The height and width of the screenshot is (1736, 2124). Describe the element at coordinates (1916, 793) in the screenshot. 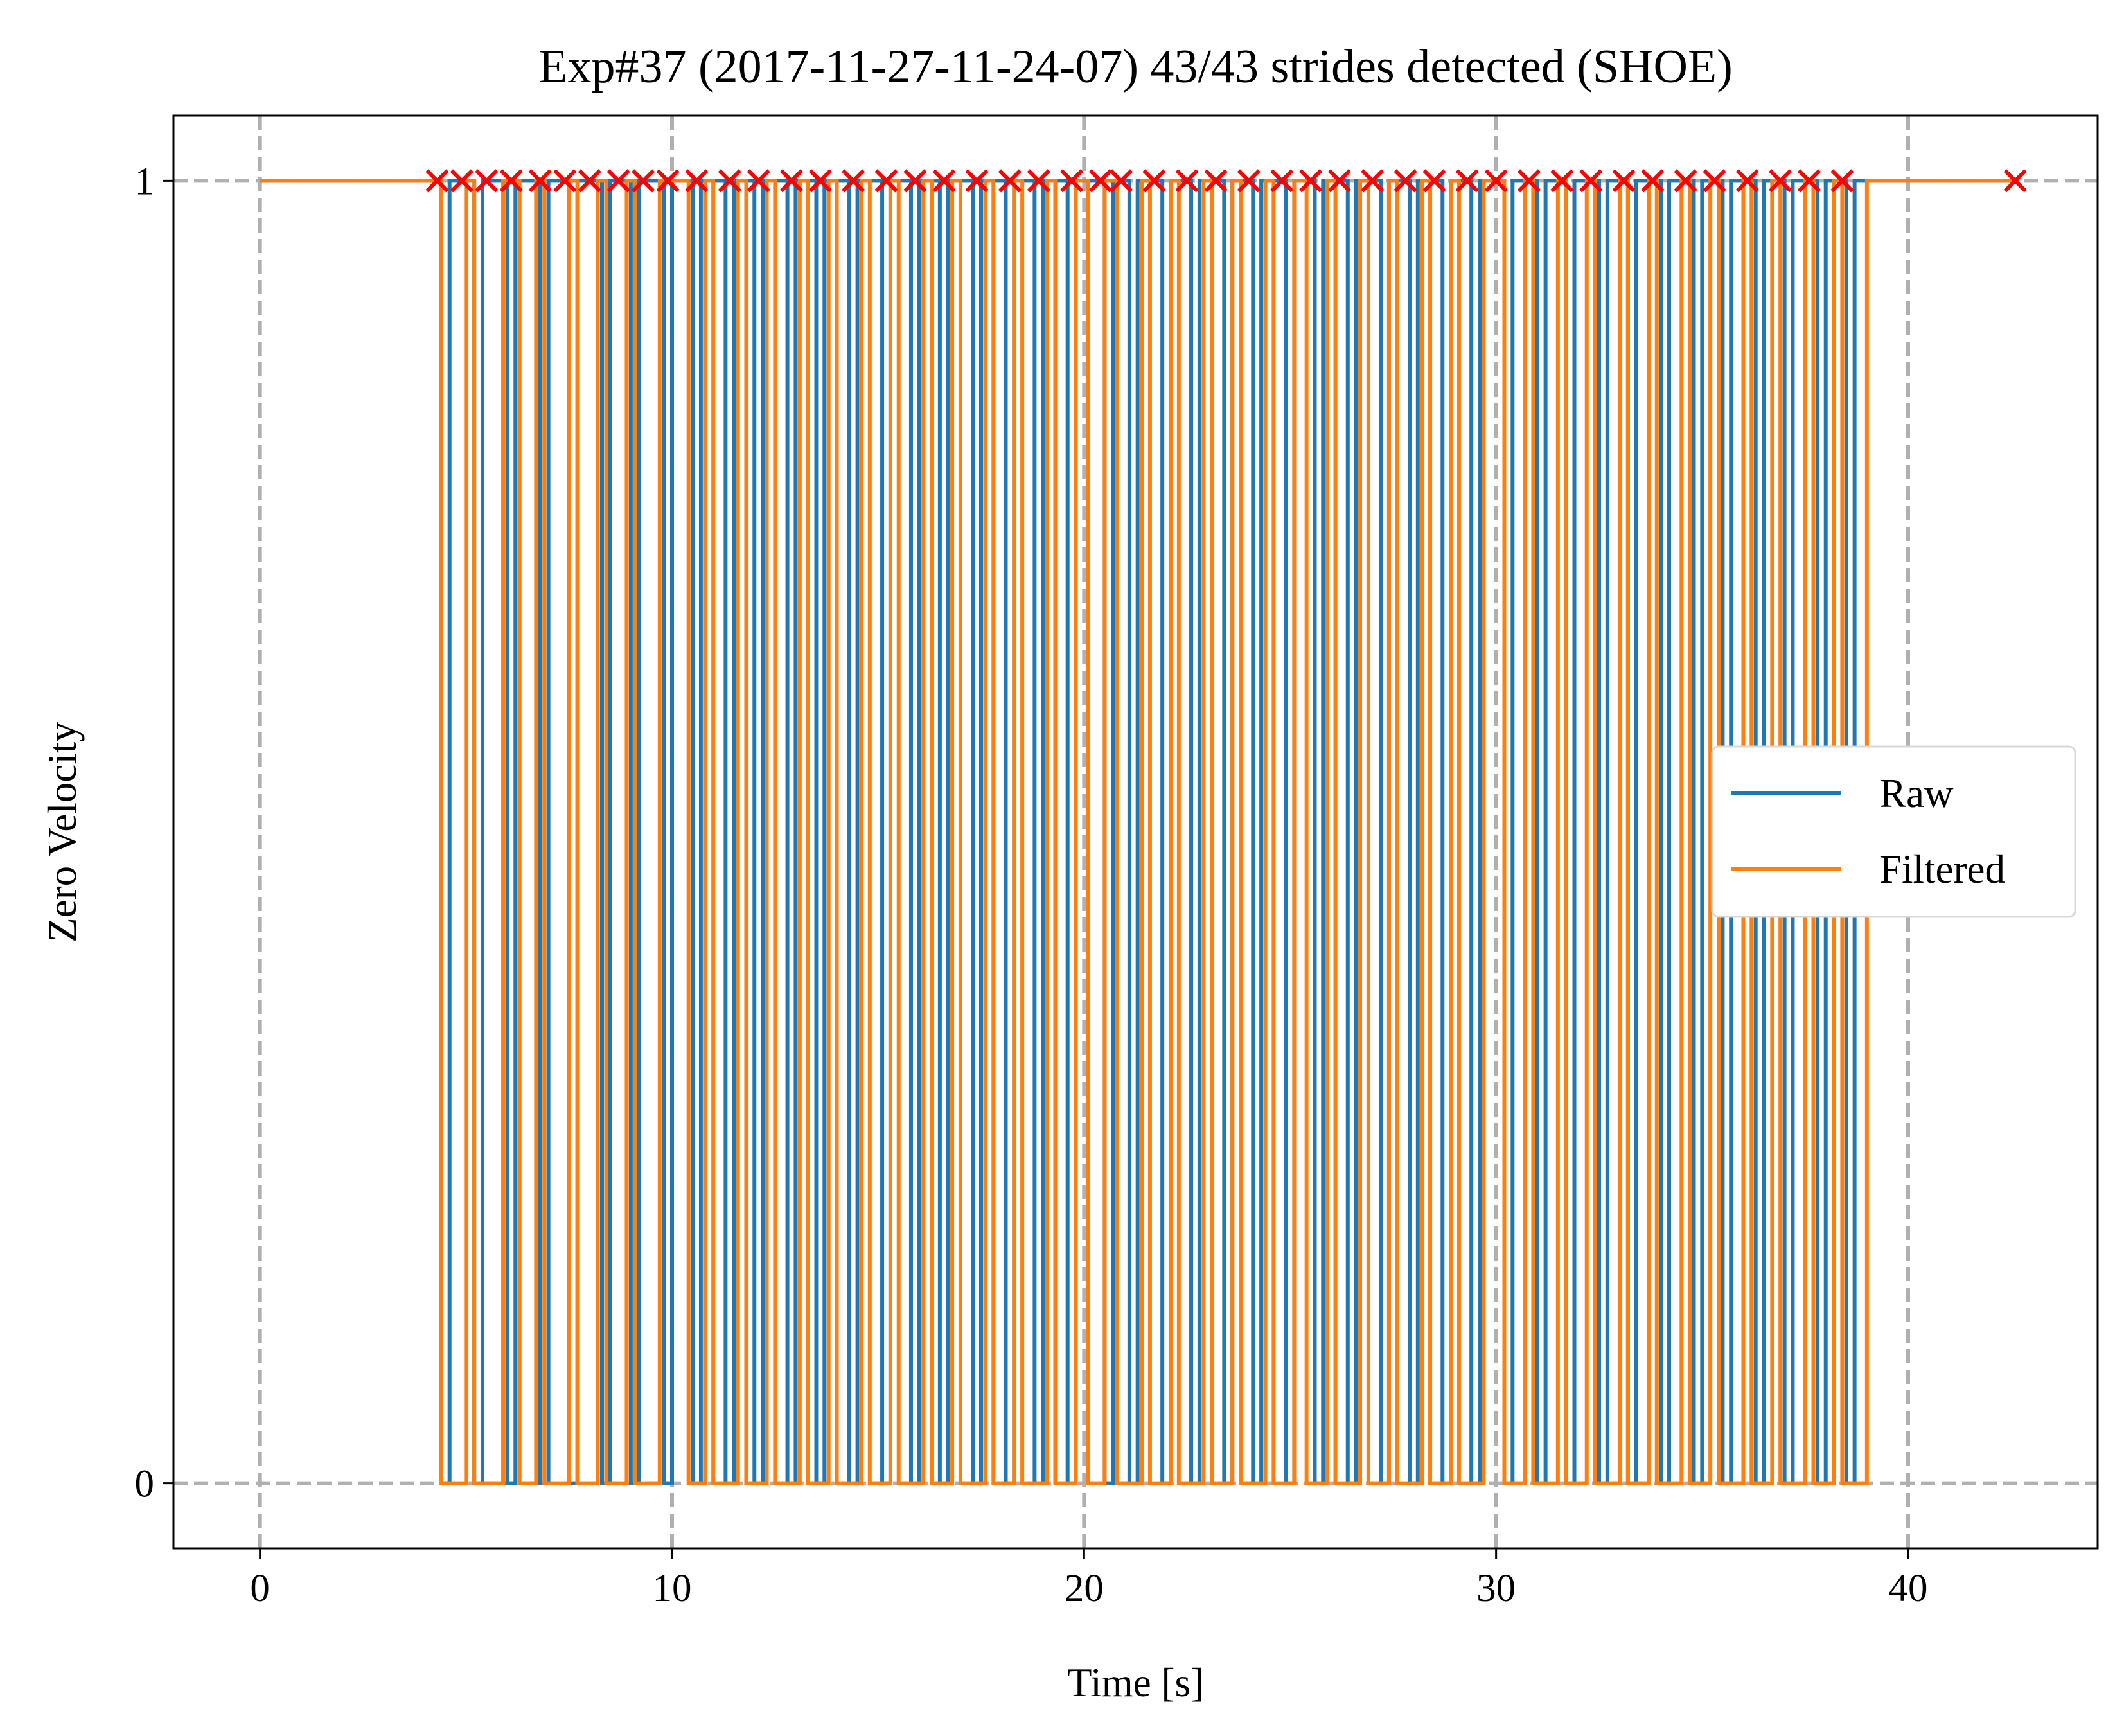

I see `legend-label-raw: Raw` at that location.